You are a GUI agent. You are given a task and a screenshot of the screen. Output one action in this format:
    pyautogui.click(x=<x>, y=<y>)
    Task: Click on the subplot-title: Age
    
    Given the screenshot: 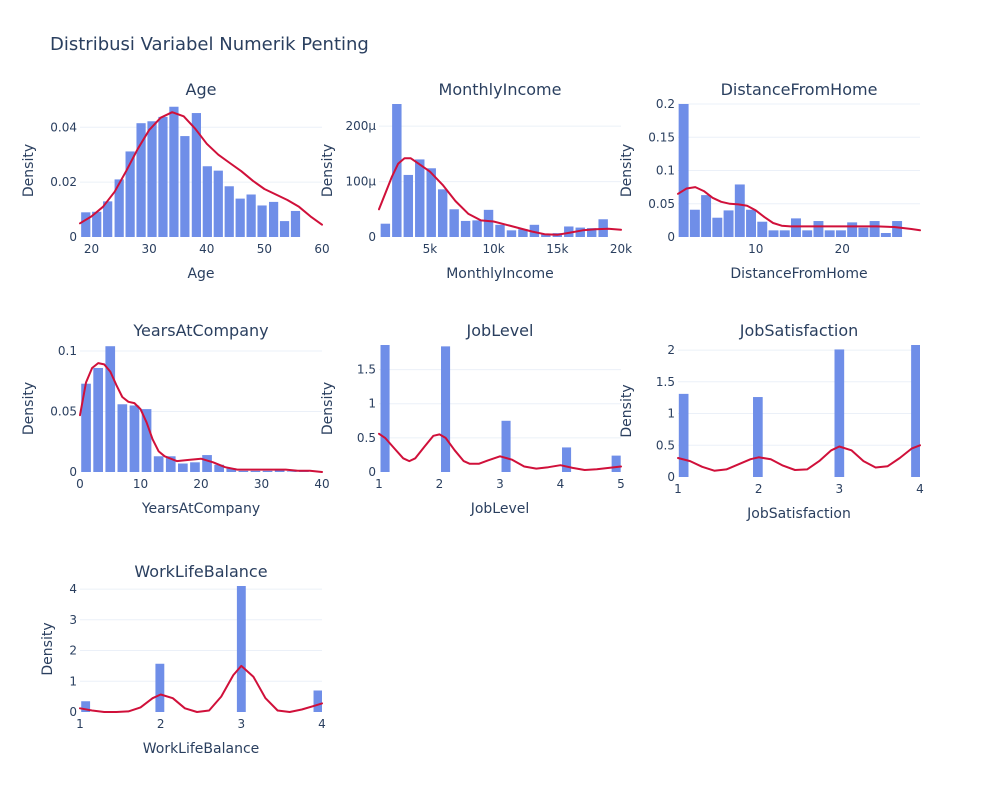 What is the action you would take?
    pyautogui.click(x=201, y=89)
    